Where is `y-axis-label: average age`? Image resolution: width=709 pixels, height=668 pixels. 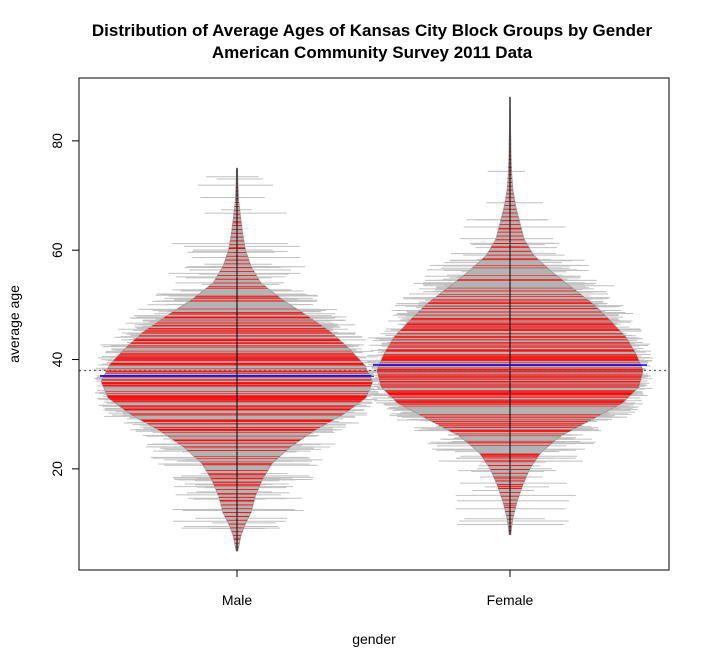 y-axis-label: average age is located at coordinates (14, 324).